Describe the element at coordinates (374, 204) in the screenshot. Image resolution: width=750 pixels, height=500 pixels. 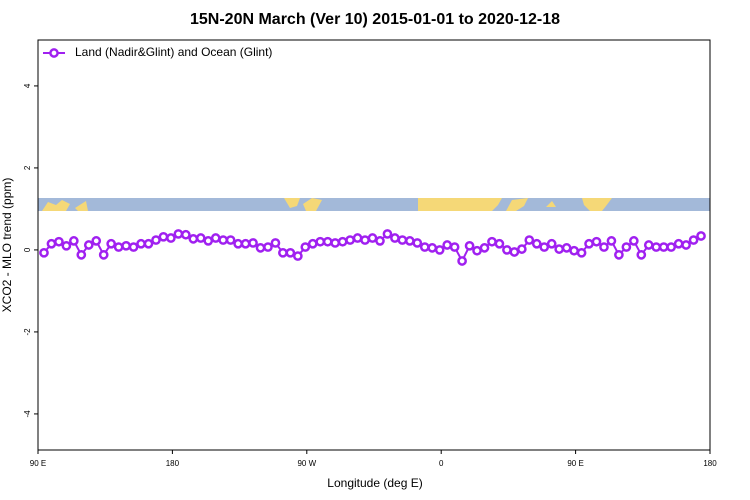
I see `map-strip` at that location.